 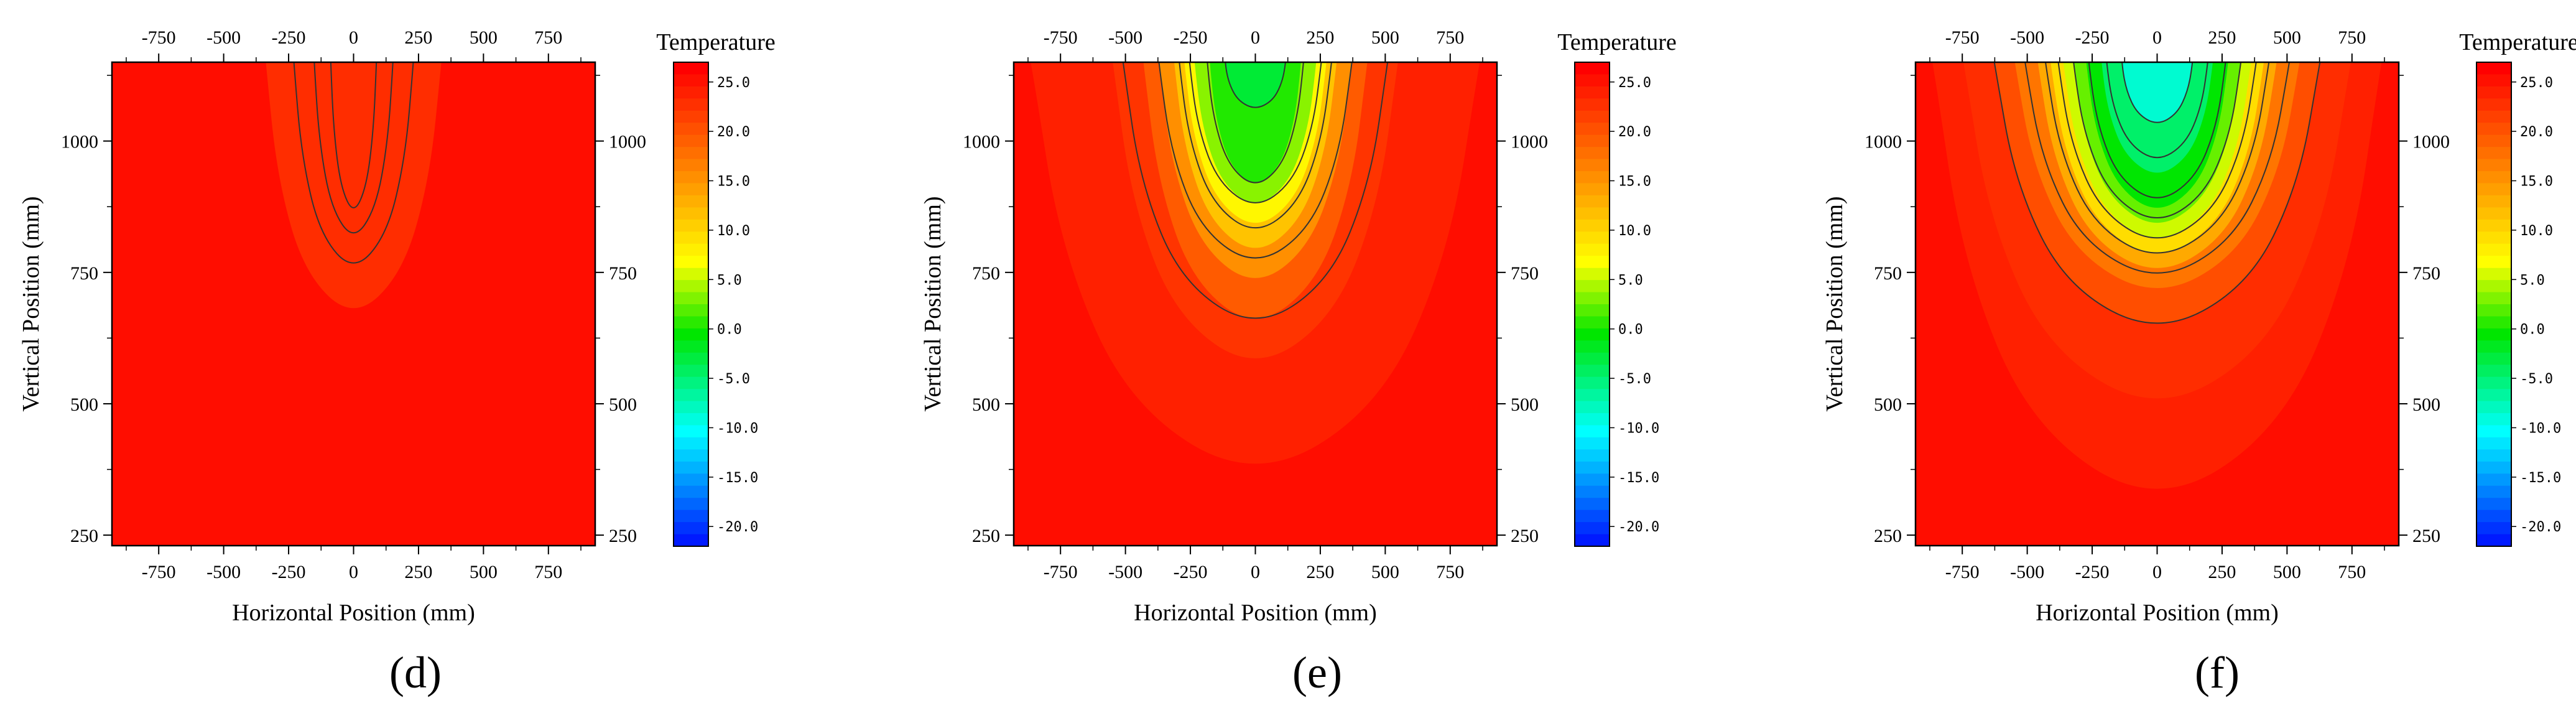 I want to click on y-tick-label-right: 500, so click(x=1525, y=405).